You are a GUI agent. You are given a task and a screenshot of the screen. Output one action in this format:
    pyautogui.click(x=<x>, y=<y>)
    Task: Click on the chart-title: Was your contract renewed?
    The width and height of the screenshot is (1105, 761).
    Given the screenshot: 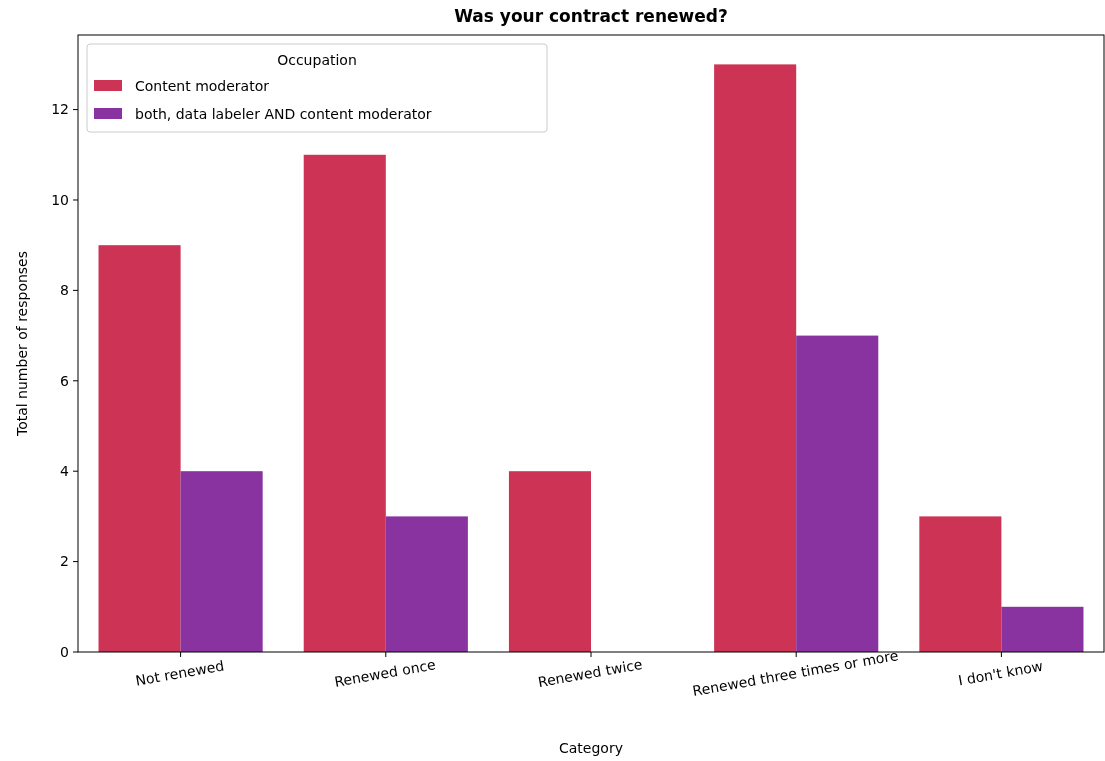 What is the action you would take?
    pyautogui.click(x=591, y=16)
    